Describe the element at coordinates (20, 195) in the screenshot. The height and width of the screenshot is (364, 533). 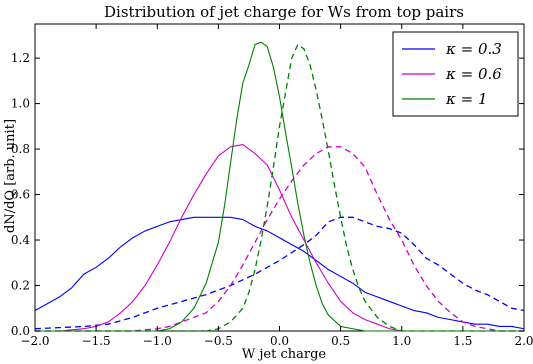
I see `y-tick-label: 0.6` at that location.